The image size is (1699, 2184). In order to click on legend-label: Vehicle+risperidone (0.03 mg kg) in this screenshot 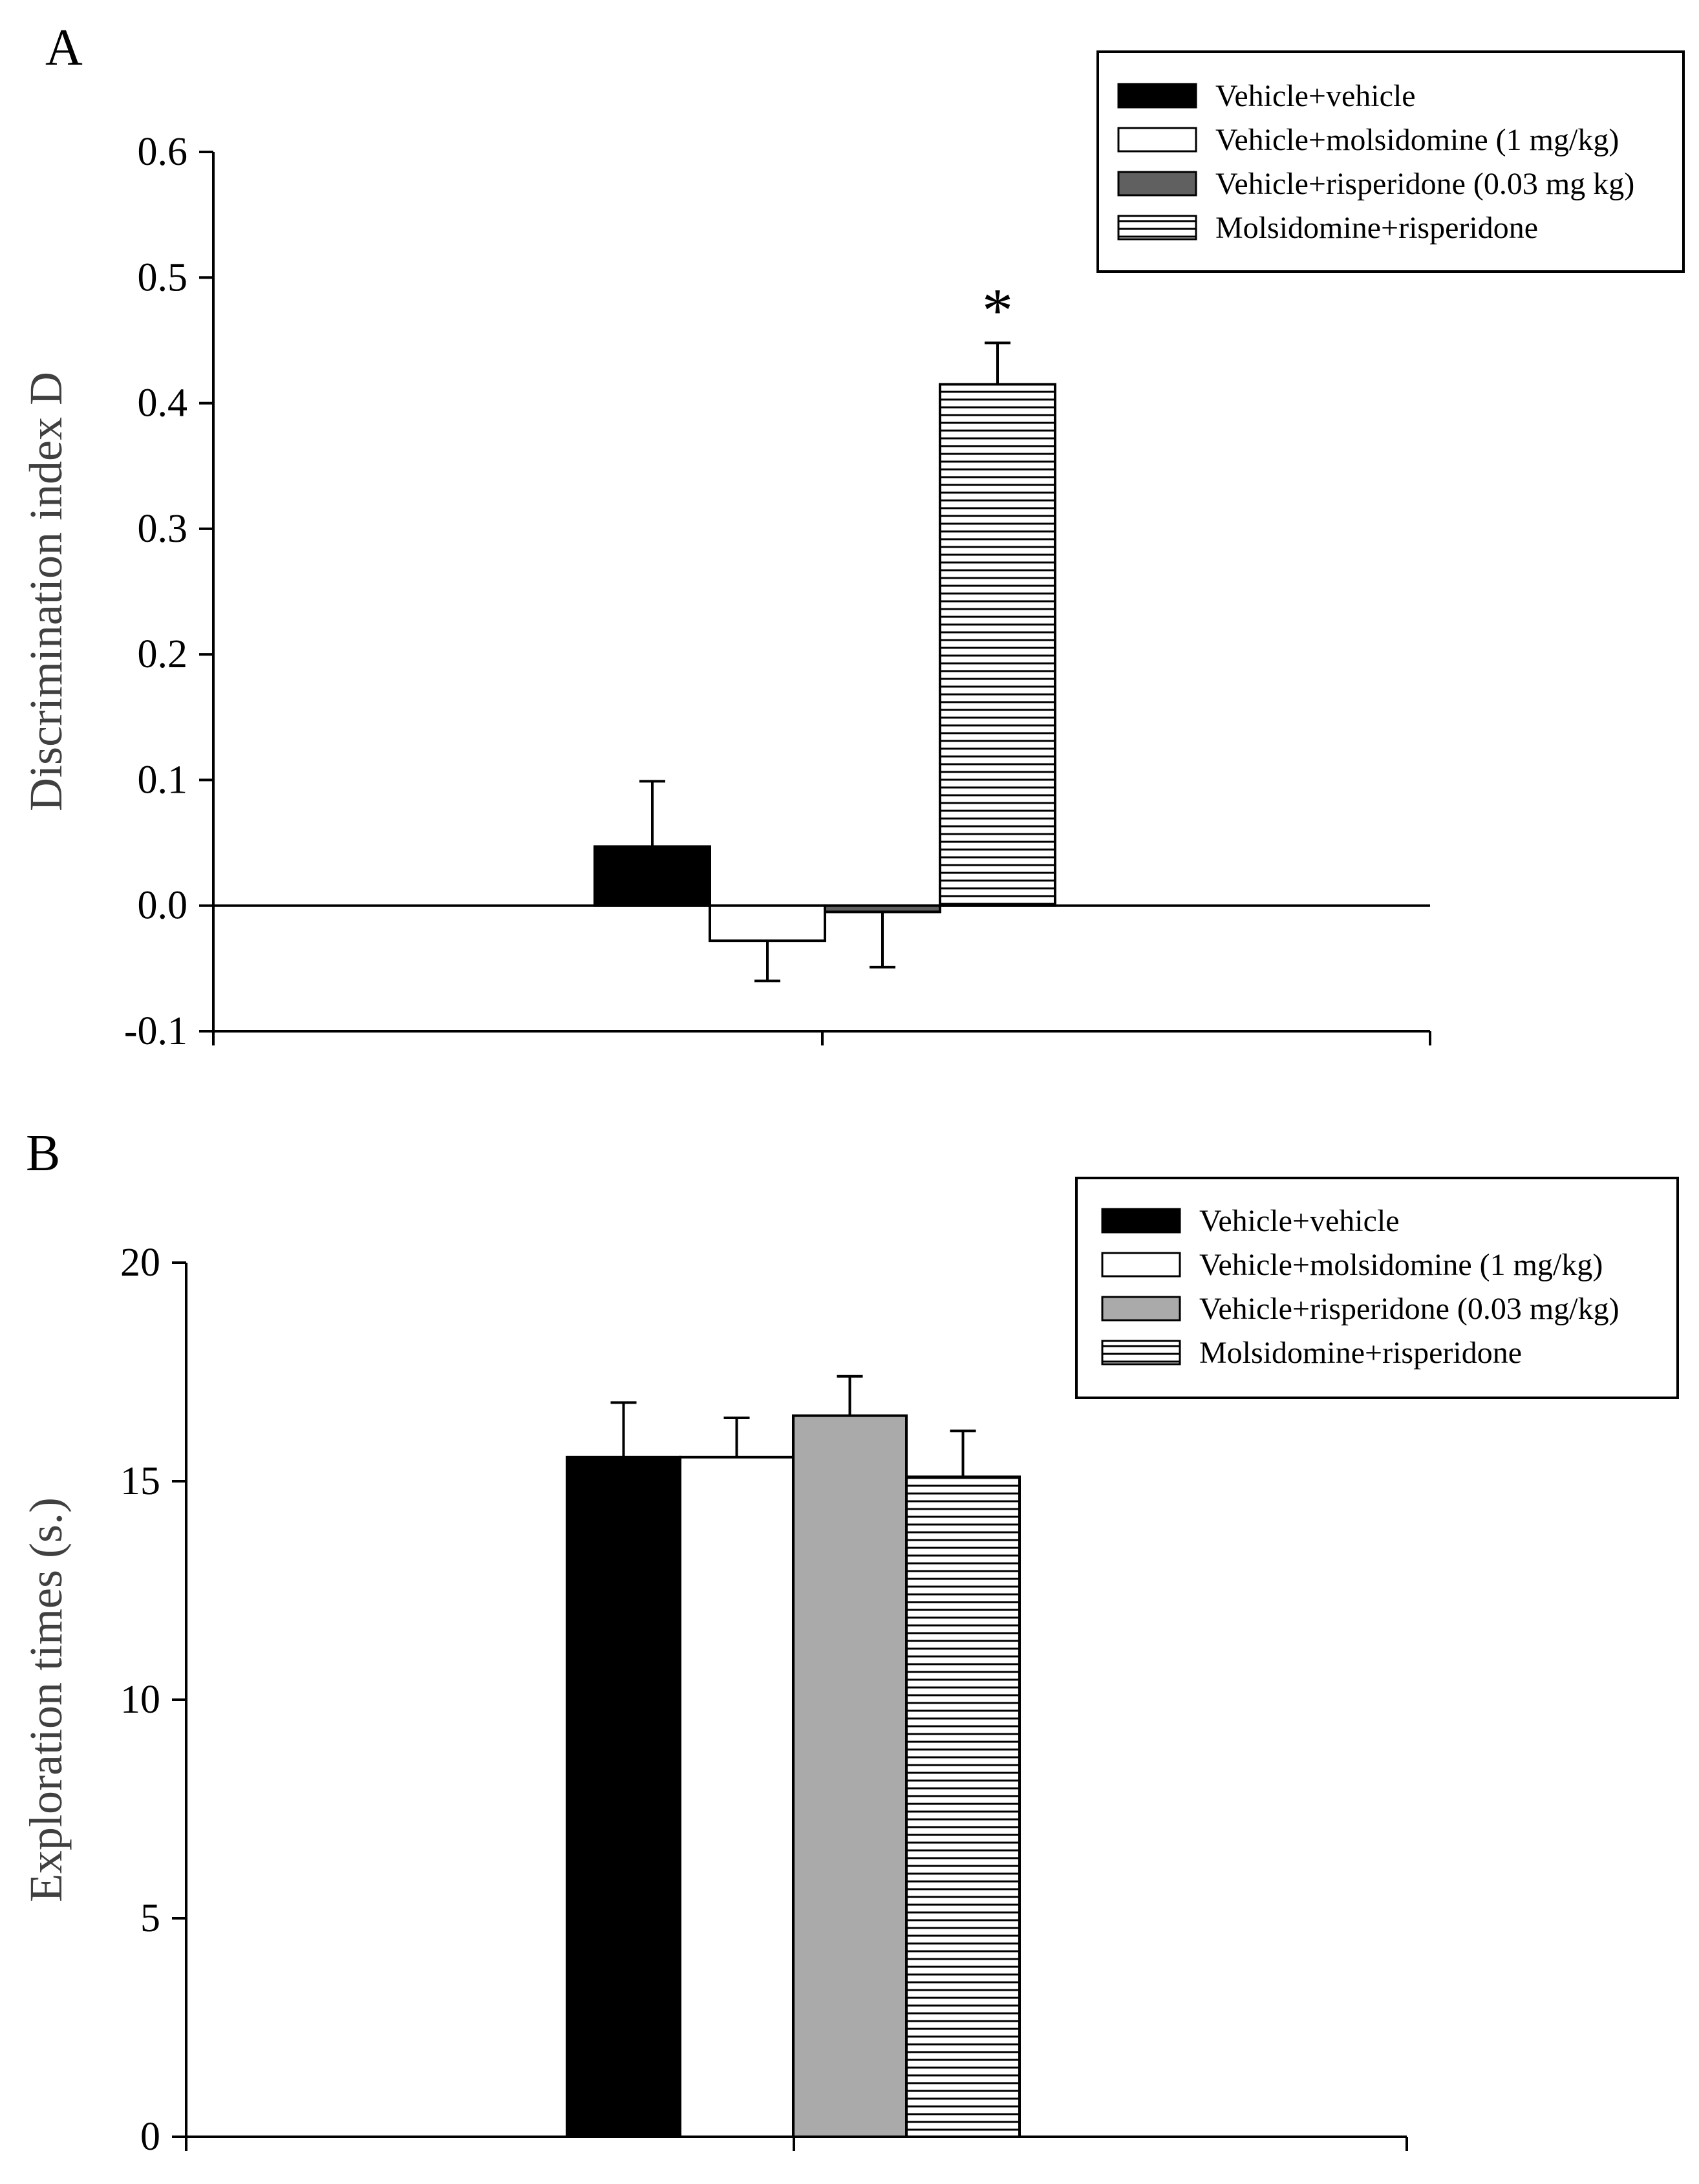, I will do `click(1424, 184)`.